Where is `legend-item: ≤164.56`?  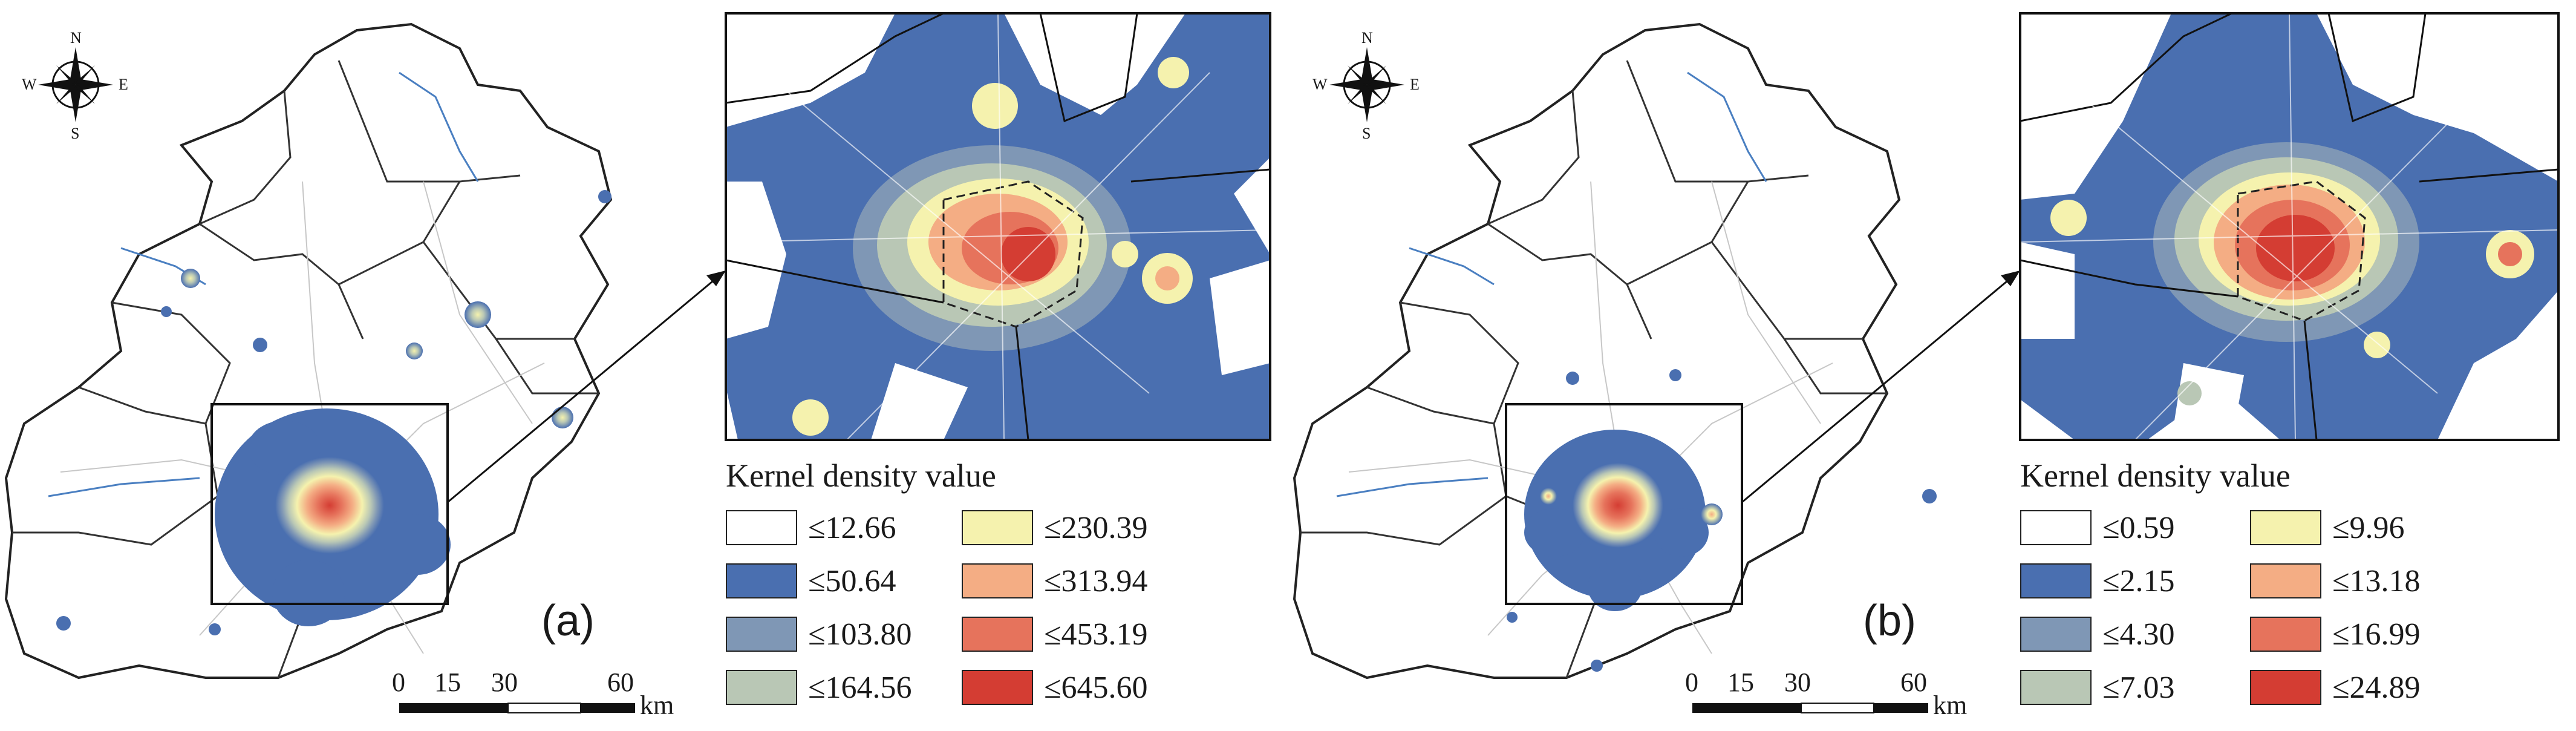 legend-item: ≤164.56 is located at coordinates (819, 687).